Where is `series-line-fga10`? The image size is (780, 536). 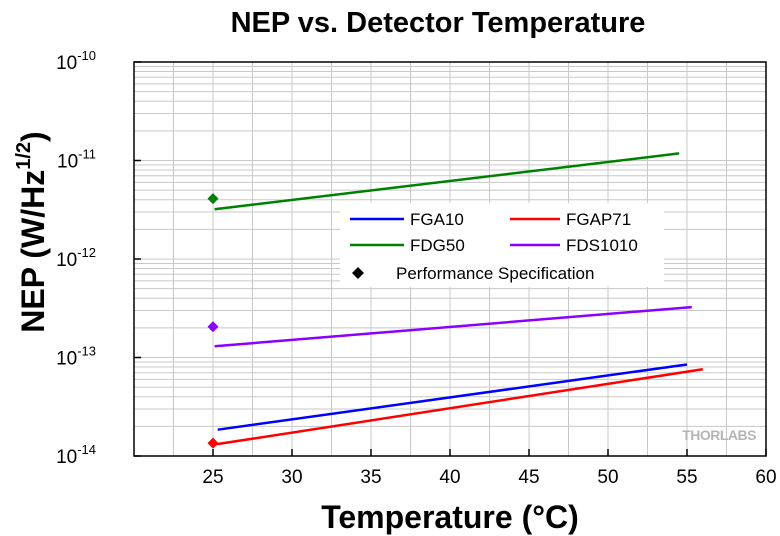
series-line-fga10 is located at coordinates (452, 397).